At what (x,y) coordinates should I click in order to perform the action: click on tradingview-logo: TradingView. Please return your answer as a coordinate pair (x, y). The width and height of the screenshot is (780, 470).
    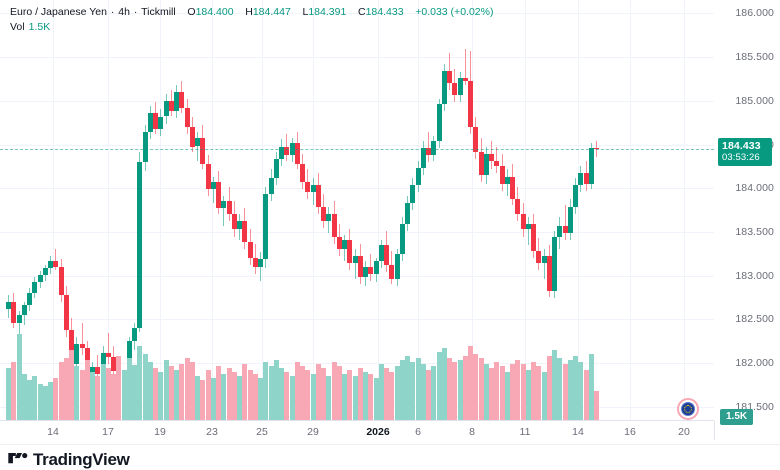
    Looking at the image, I should click on (69, 459).